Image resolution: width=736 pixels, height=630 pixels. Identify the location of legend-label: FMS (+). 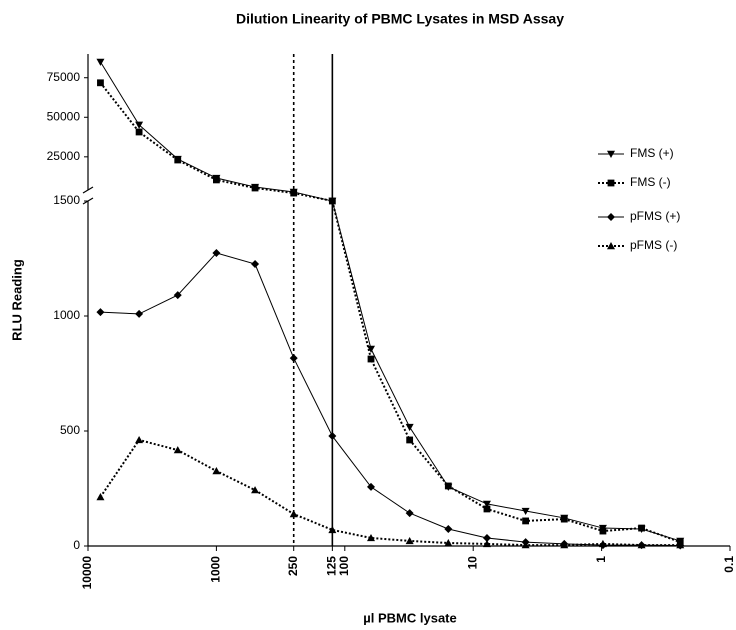
(652, 153).